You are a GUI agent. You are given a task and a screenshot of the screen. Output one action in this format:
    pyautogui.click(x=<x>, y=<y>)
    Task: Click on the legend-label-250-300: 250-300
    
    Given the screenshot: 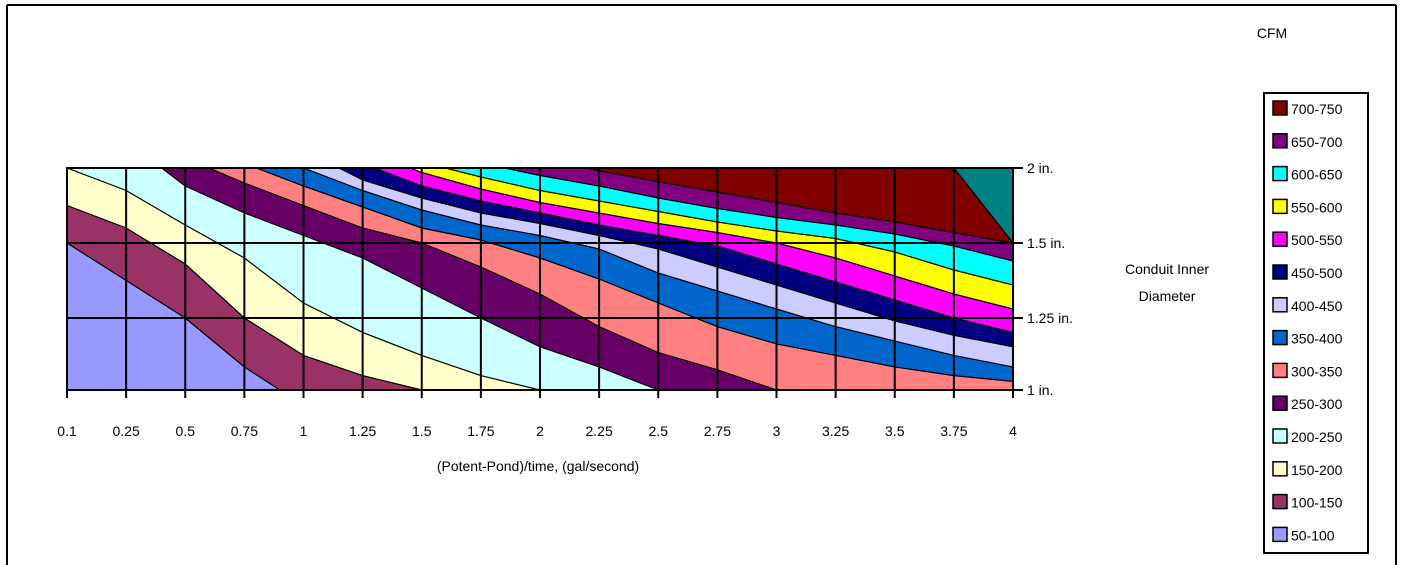 What is the action you would take?
    pyautogui.click(x=1317, y=404)
    